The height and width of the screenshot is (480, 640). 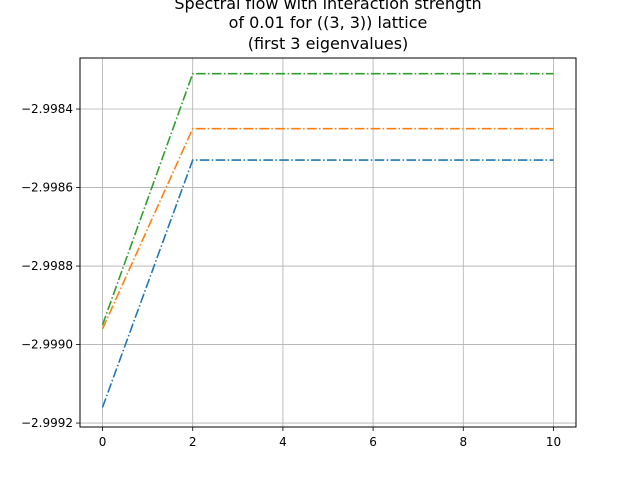 I want to click on chart-title-line-1: Spectral flow with interaction strength, so click(x=327, y=6).